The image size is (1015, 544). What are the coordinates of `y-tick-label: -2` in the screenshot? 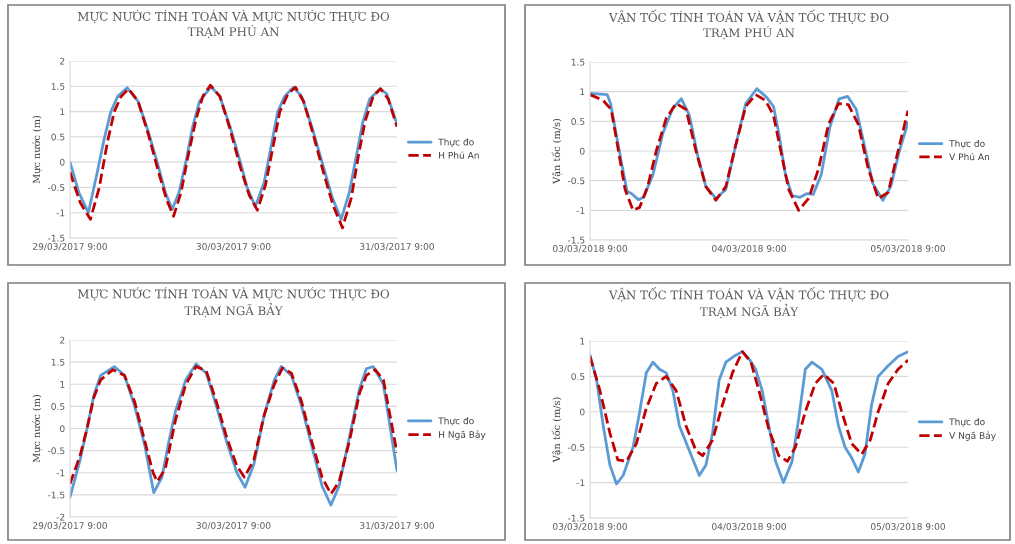 It's located at (60, 517).